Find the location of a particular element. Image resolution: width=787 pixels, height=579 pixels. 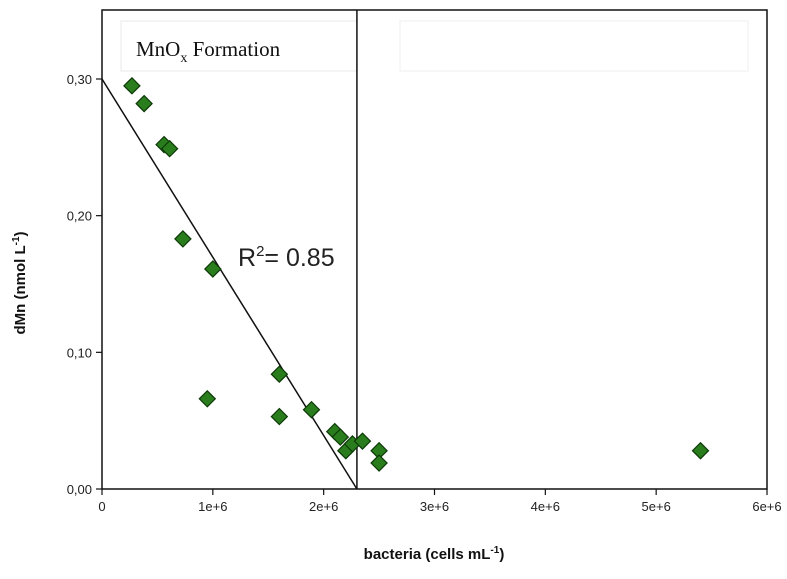

x-axis-title: bacteria (cells mL-1) is located at coordinates (434, 554).